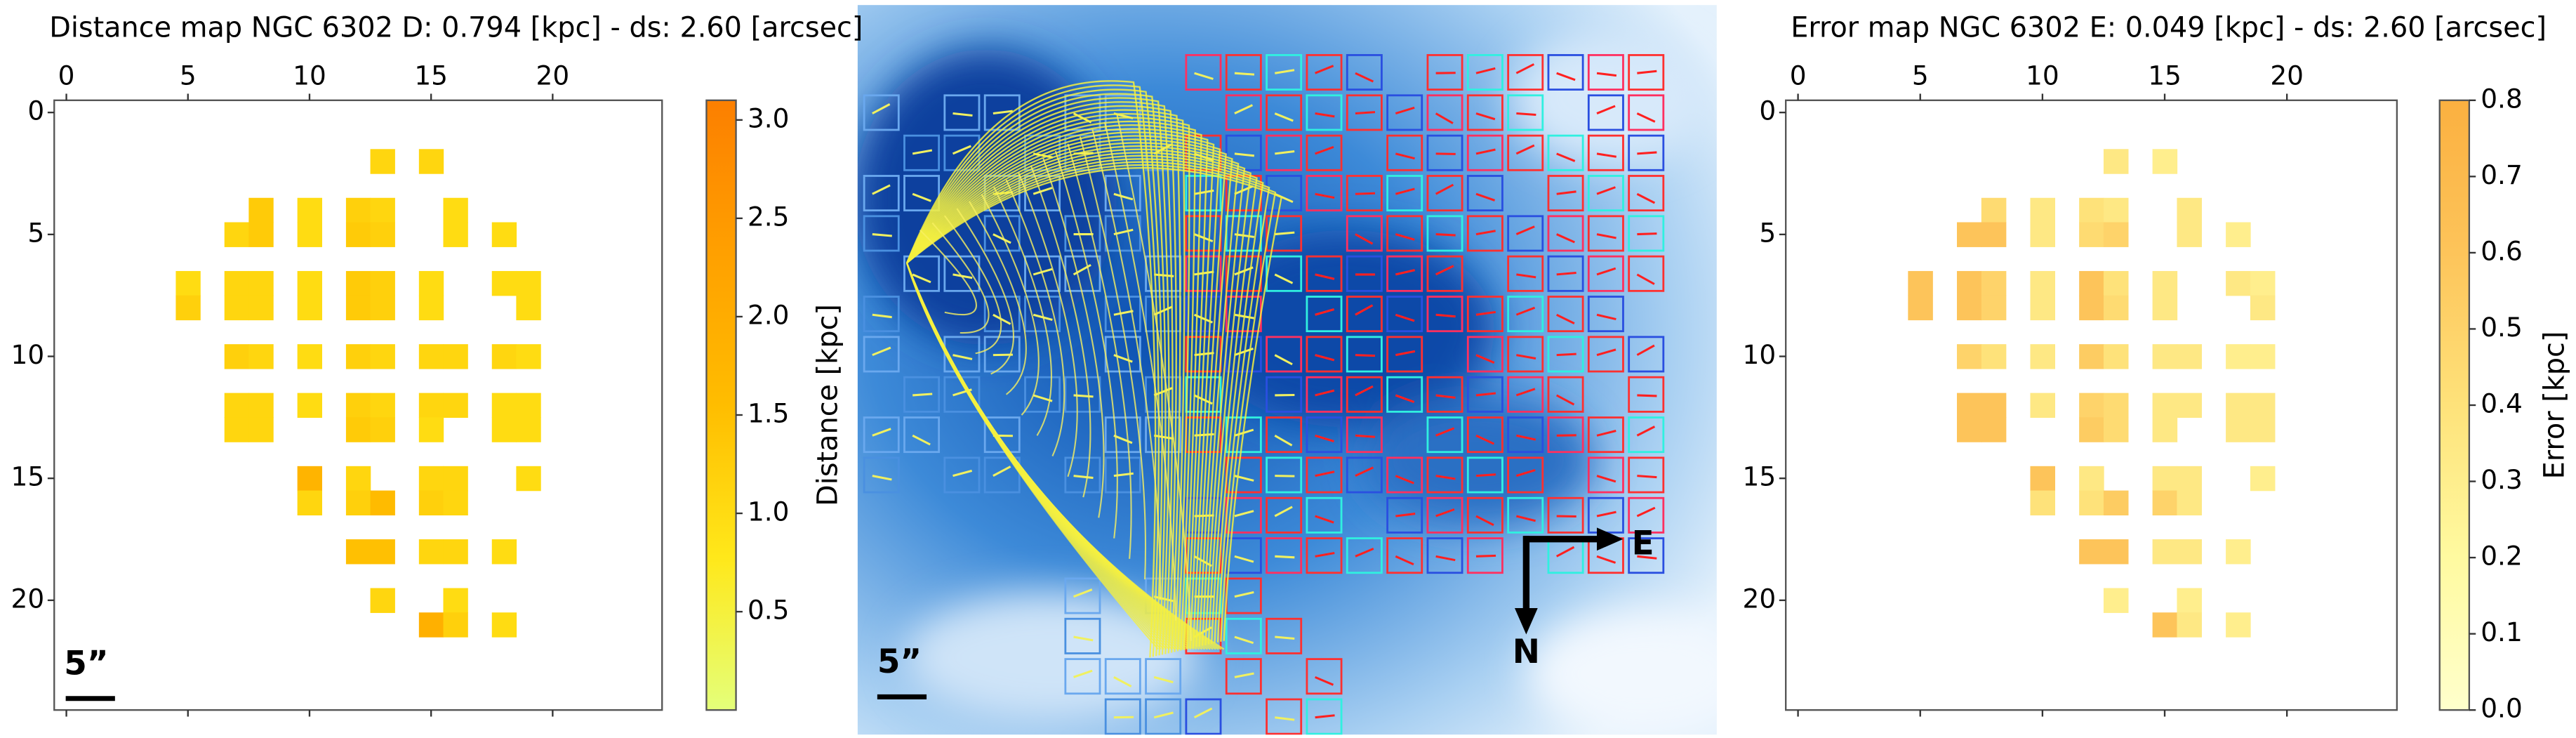 This screenshot has height=738, width=2576. Describe the element at coordinates (769, 118) in the screenshot. I see `colorbar-tick-label: 3.0` at that location.